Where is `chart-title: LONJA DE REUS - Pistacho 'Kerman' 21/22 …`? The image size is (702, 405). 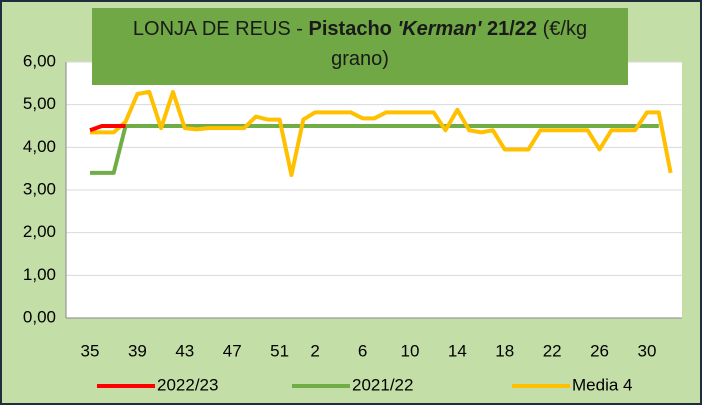 chart-title: LONJA DE REUS - Pistacho 'Kerman' 21/22 … is located at coordinates (360, 46).